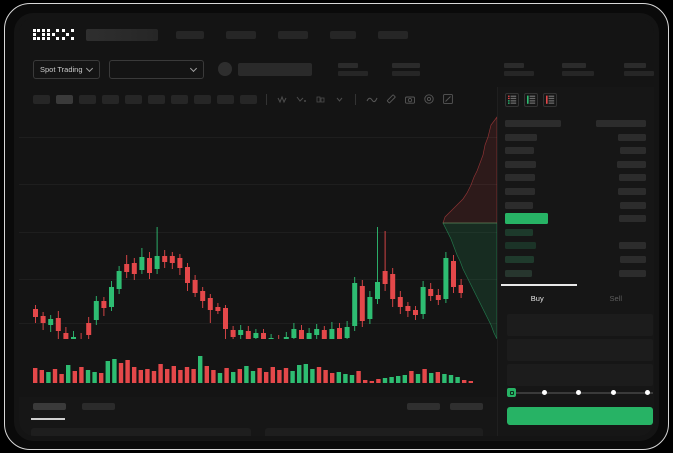 Image resolution: width=673 pixels, height=453 pixels. I want to click on volume-series, so click(253, 369).